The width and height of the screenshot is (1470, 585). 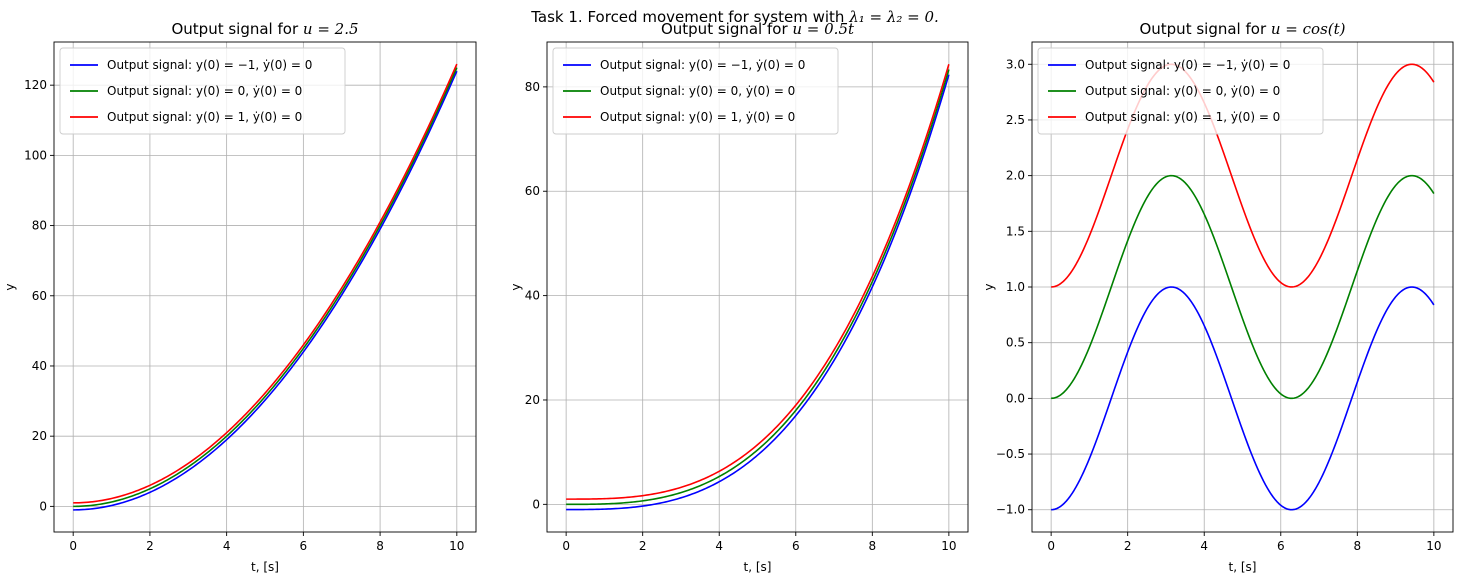 I want to click on y-tick-label: −0.5, so click(x=1010, y=454).